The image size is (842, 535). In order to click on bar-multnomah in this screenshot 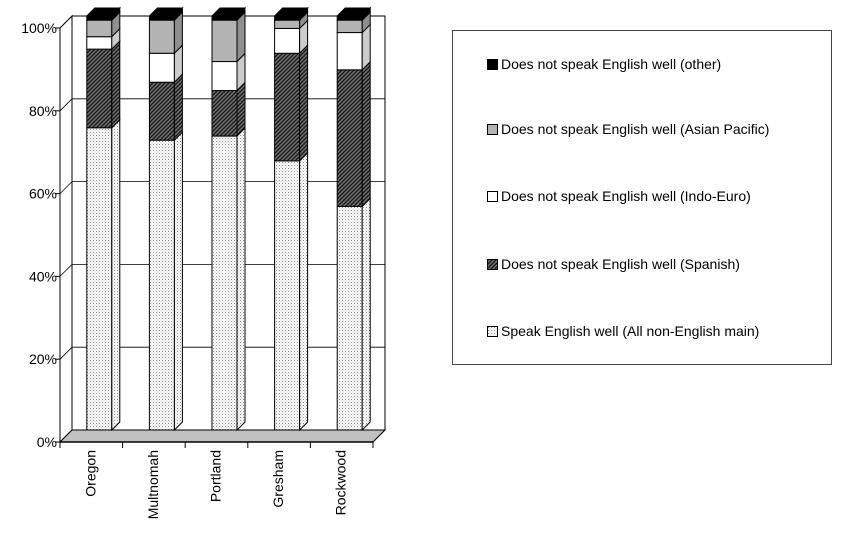, I will do `click(166, 219)`.